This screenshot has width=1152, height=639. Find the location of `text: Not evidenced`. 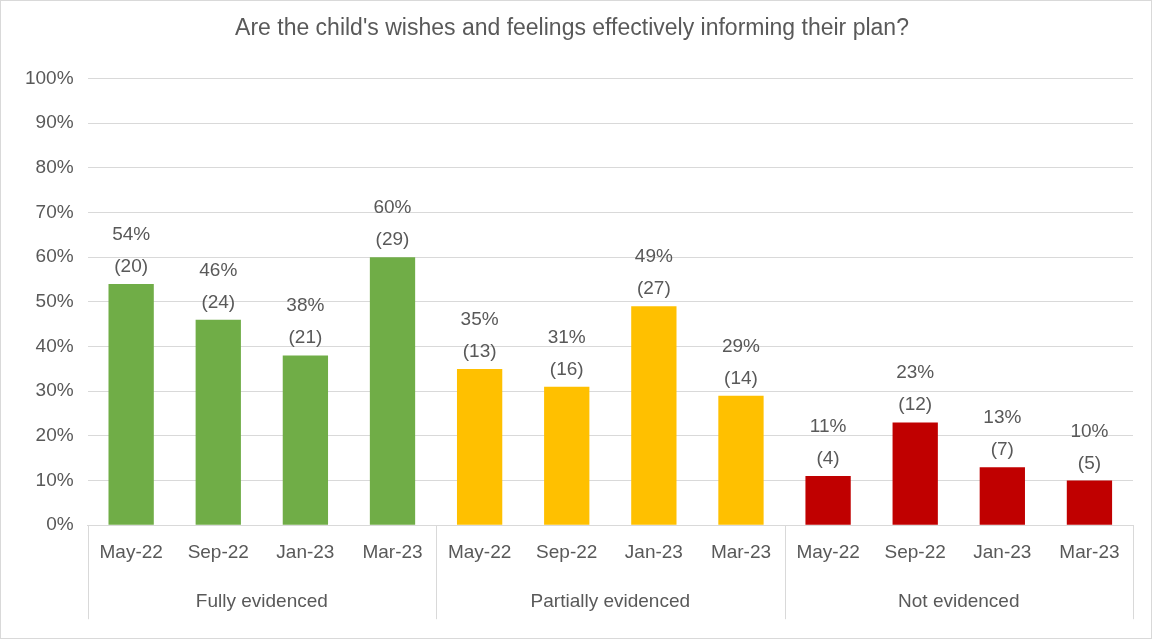

text: Not evidenced is located at coordinates (959, 601).